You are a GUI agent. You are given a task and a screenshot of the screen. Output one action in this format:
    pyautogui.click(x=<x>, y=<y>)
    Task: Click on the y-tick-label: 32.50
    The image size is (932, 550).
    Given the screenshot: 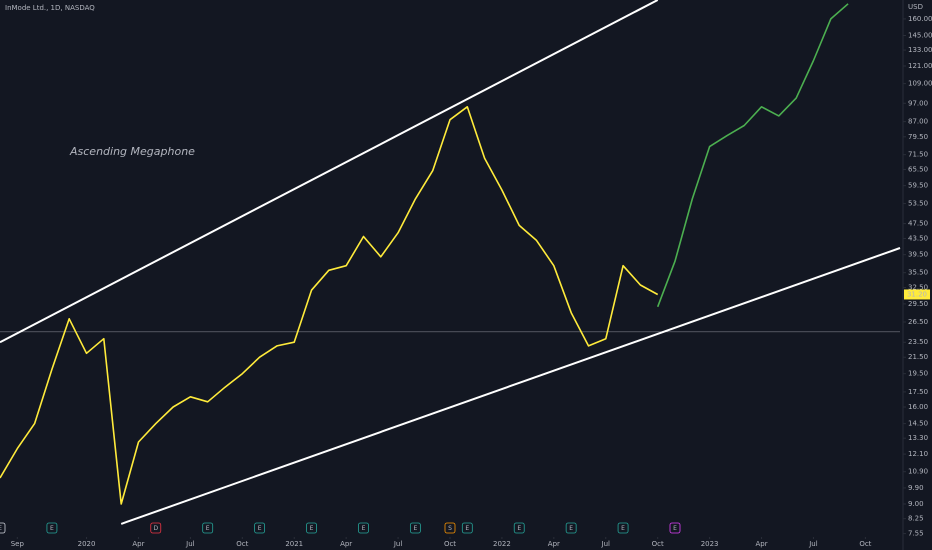 What is the action you would take?
    pyautogui.click(x=918, y=288)
    